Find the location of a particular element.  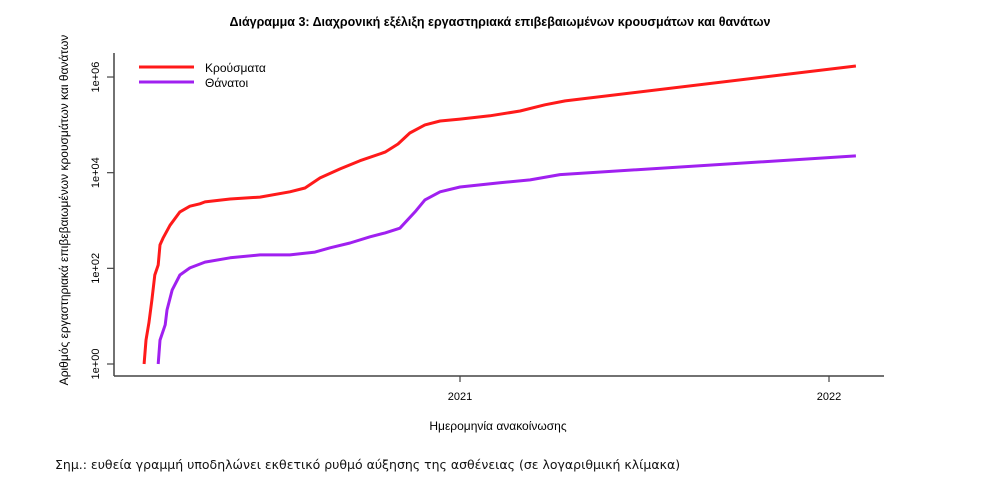

x-tick-label: 2021 is located at coordinates (460, 397).